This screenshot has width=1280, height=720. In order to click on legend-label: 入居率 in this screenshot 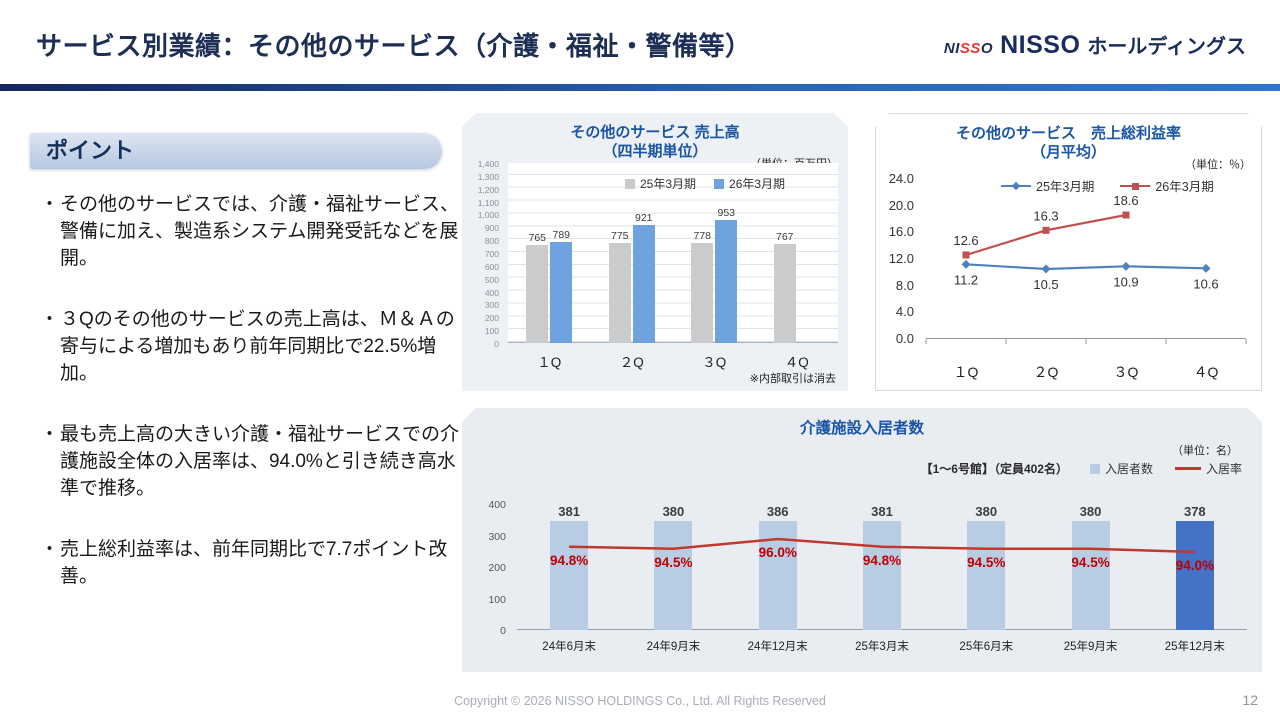, I will do `click(1223, 469)`.